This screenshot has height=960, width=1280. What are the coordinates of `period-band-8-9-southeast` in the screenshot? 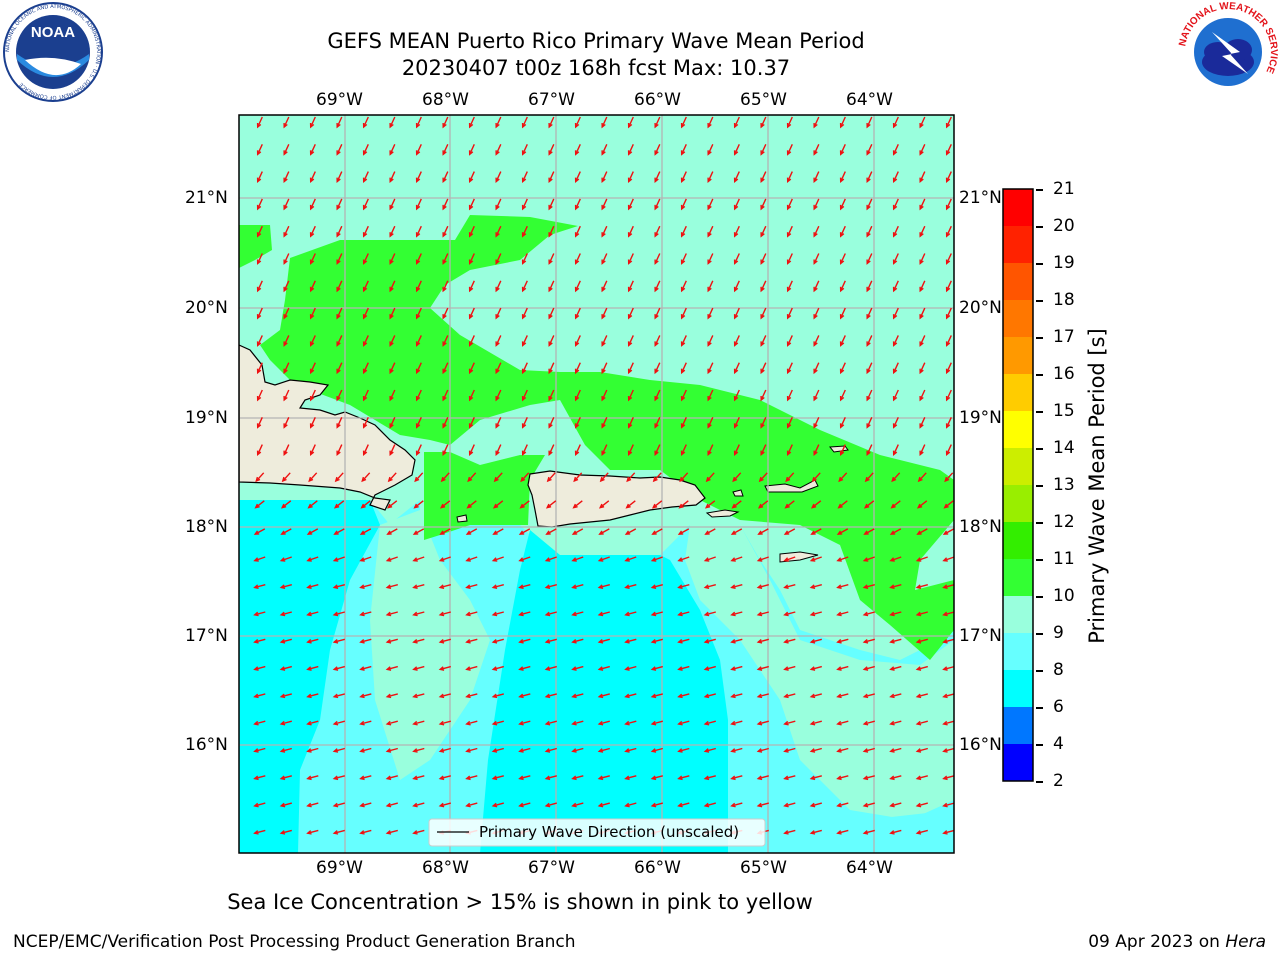 It's located at (841, 831).